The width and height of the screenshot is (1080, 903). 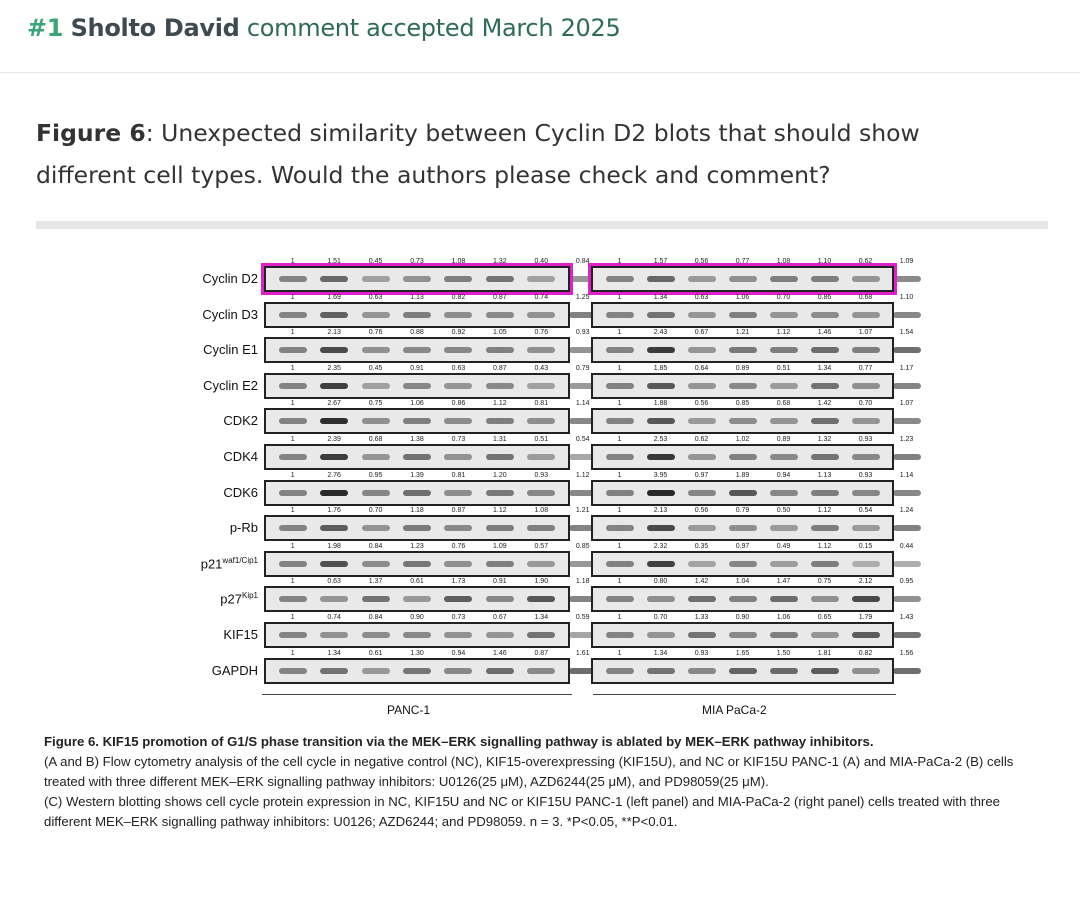 I want to click on band-quantification: 0.86, so click(x=824, y=297).